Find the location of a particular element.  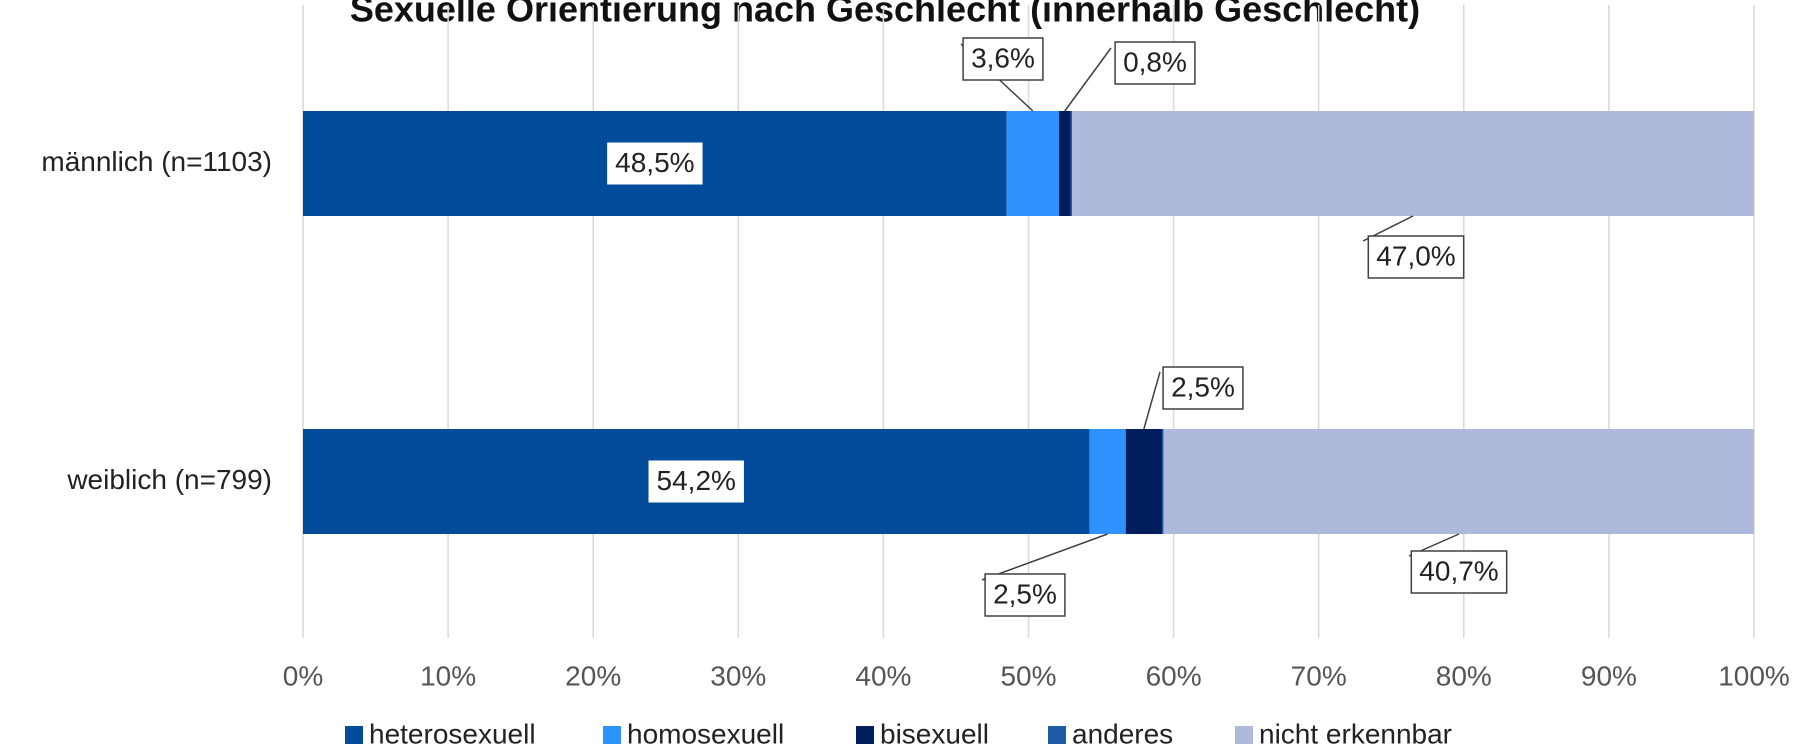

data-label-text: 40,7% is located at coordinates (1458, 570).